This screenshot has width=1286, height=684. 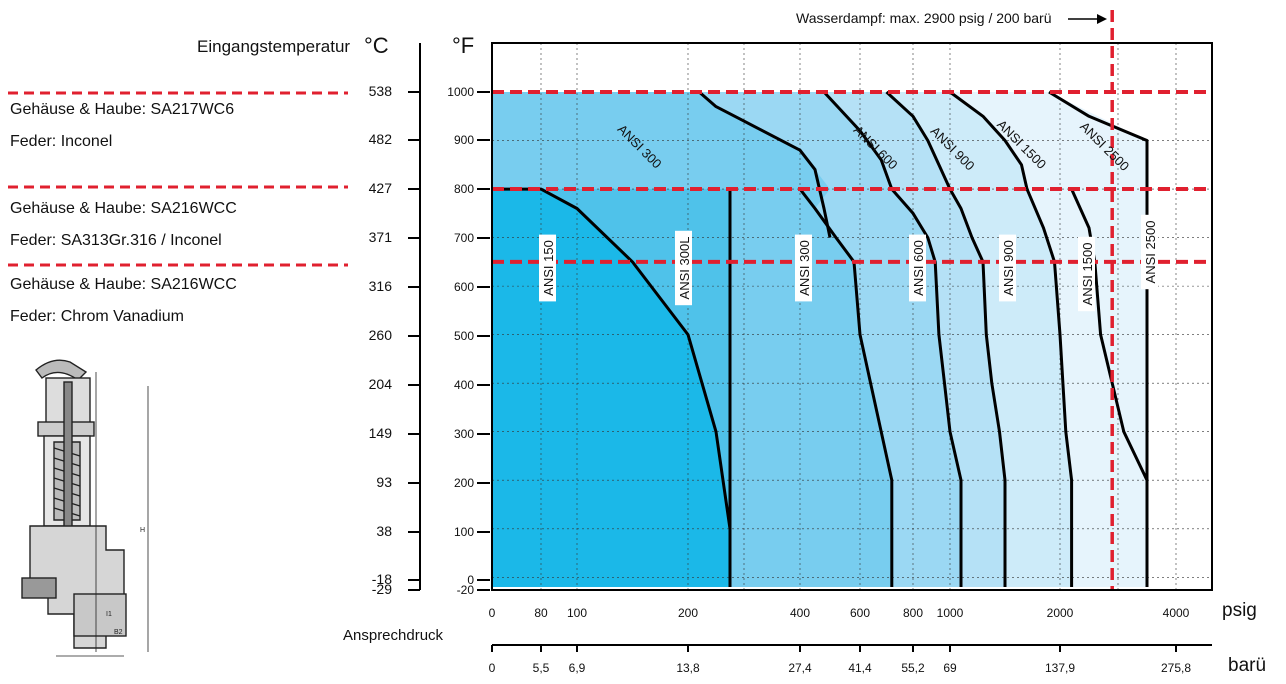 I want to click on f-tick-label: 300, so click(x=464, y=434).